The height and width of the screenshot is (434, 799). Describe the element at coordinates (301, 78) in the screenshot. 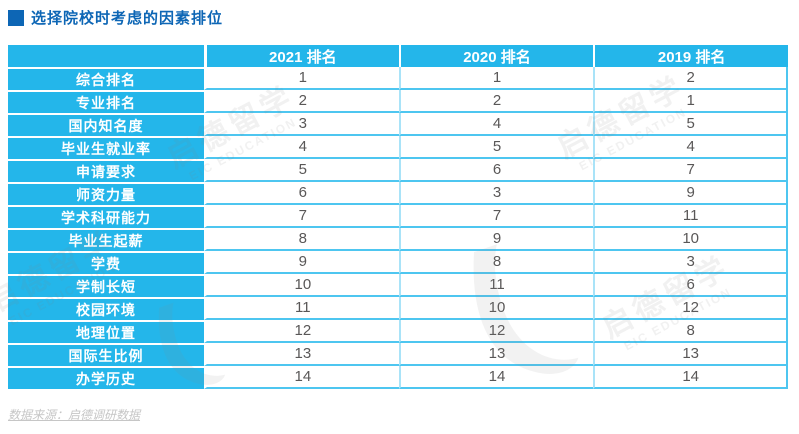

I see `rank-cell-2021: 1` at that location.